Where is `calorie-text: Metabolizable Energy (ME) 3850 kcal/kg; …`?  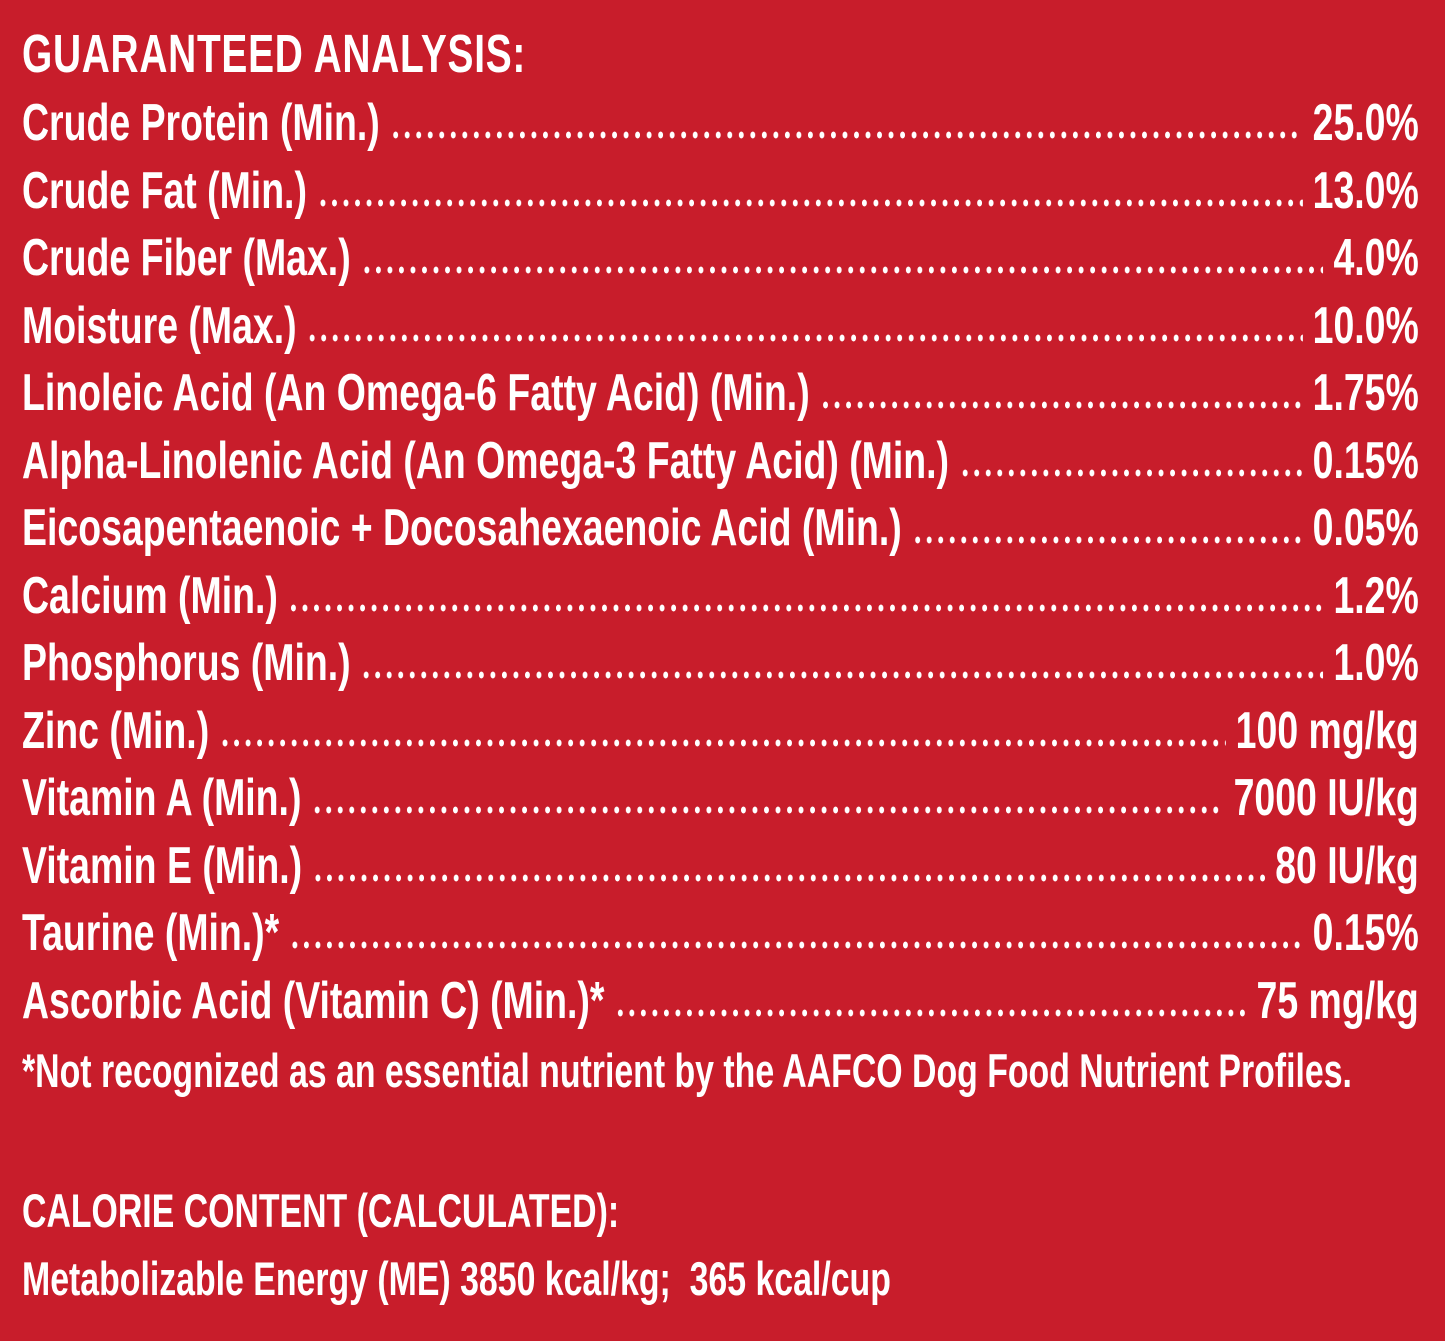 calorie-text: Metabolizable Energy (ME) 3850 kcal/kg; … is located at coordinates (456, 1278).